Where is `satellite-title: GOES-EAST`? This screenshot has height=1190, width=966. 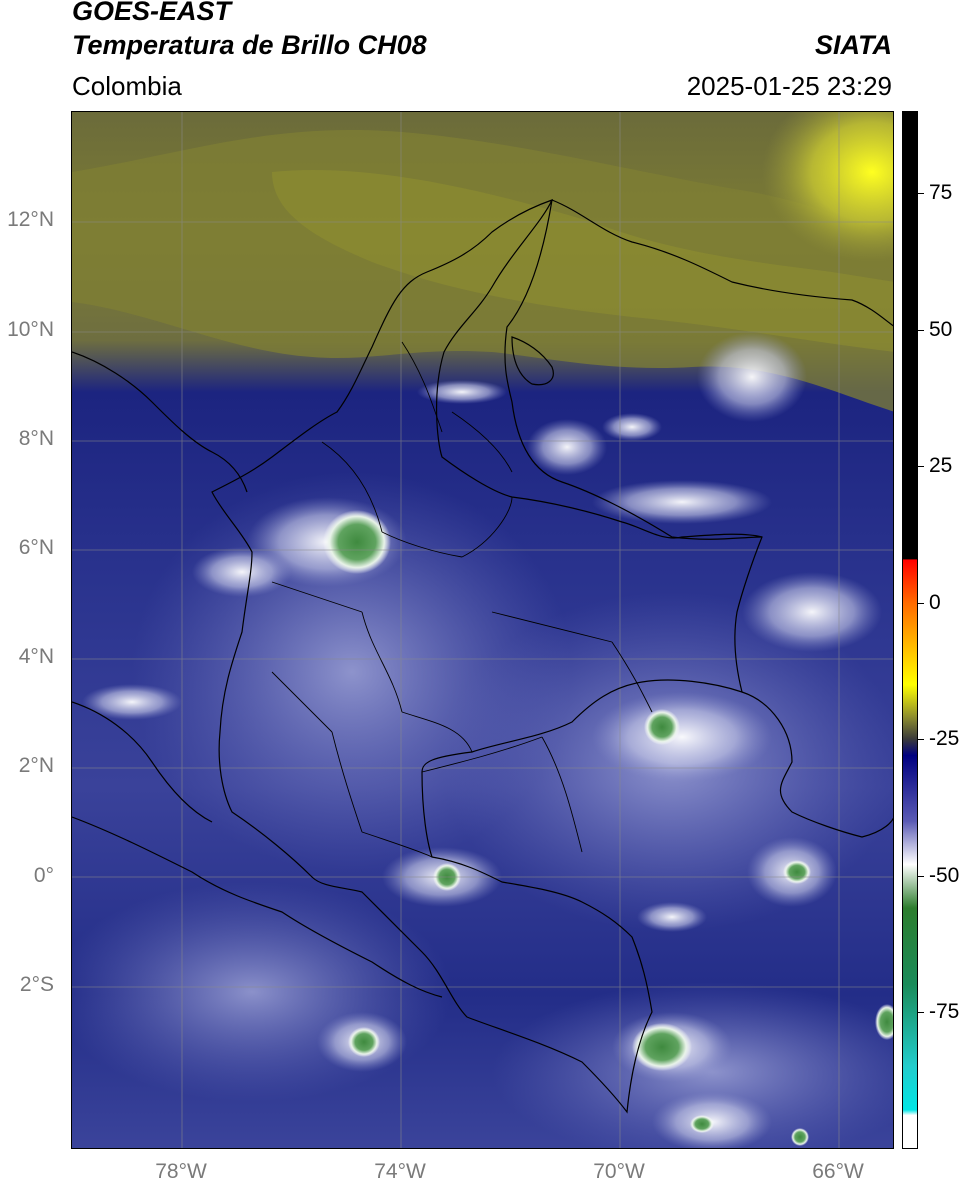
satellite-title: GOES-EAST is located at coordinates (152, 13).